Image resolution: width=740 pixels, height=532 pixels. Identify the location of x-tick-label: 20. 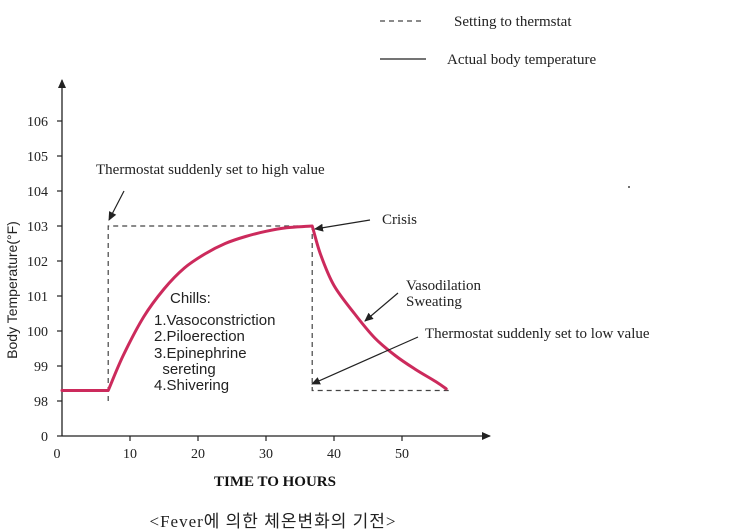
(198, 454).